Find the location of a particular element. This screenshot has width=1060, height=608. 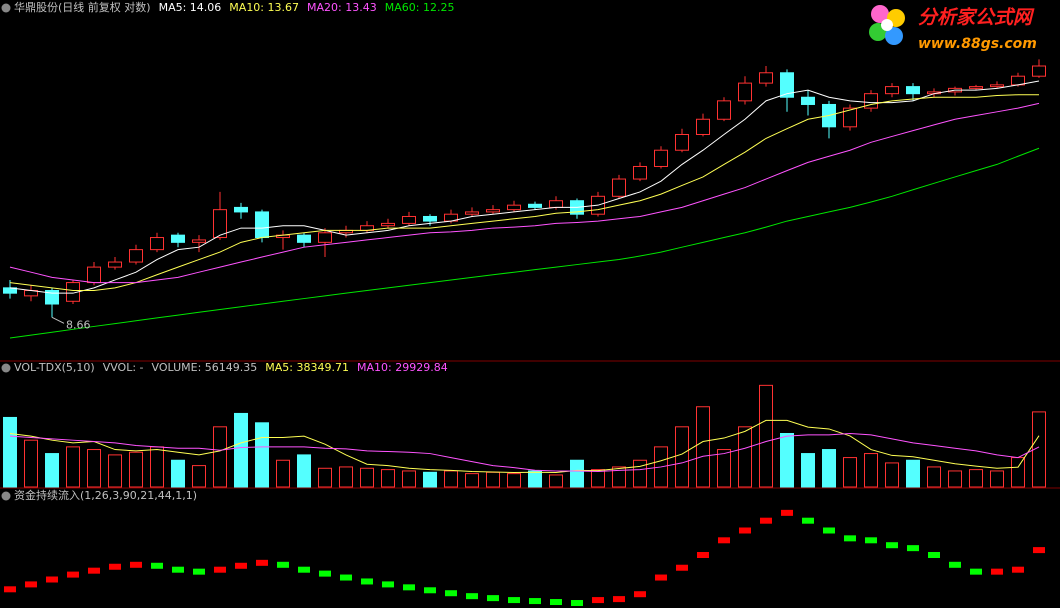

header-text: MA10: 13.67 is located at coordinates (264, 7).